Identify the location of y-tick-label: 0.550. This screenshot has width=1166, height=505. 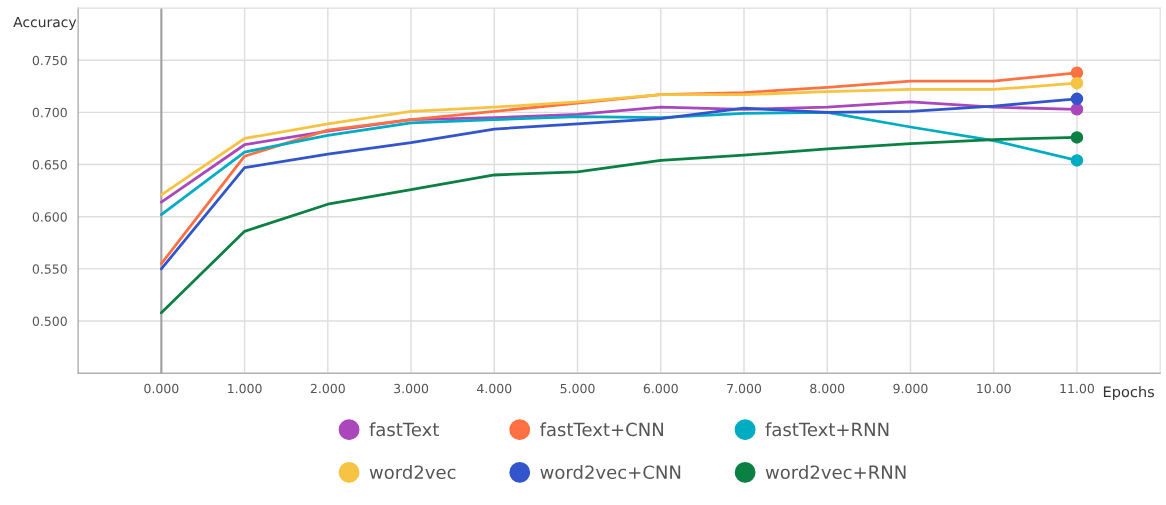
(49, 269).